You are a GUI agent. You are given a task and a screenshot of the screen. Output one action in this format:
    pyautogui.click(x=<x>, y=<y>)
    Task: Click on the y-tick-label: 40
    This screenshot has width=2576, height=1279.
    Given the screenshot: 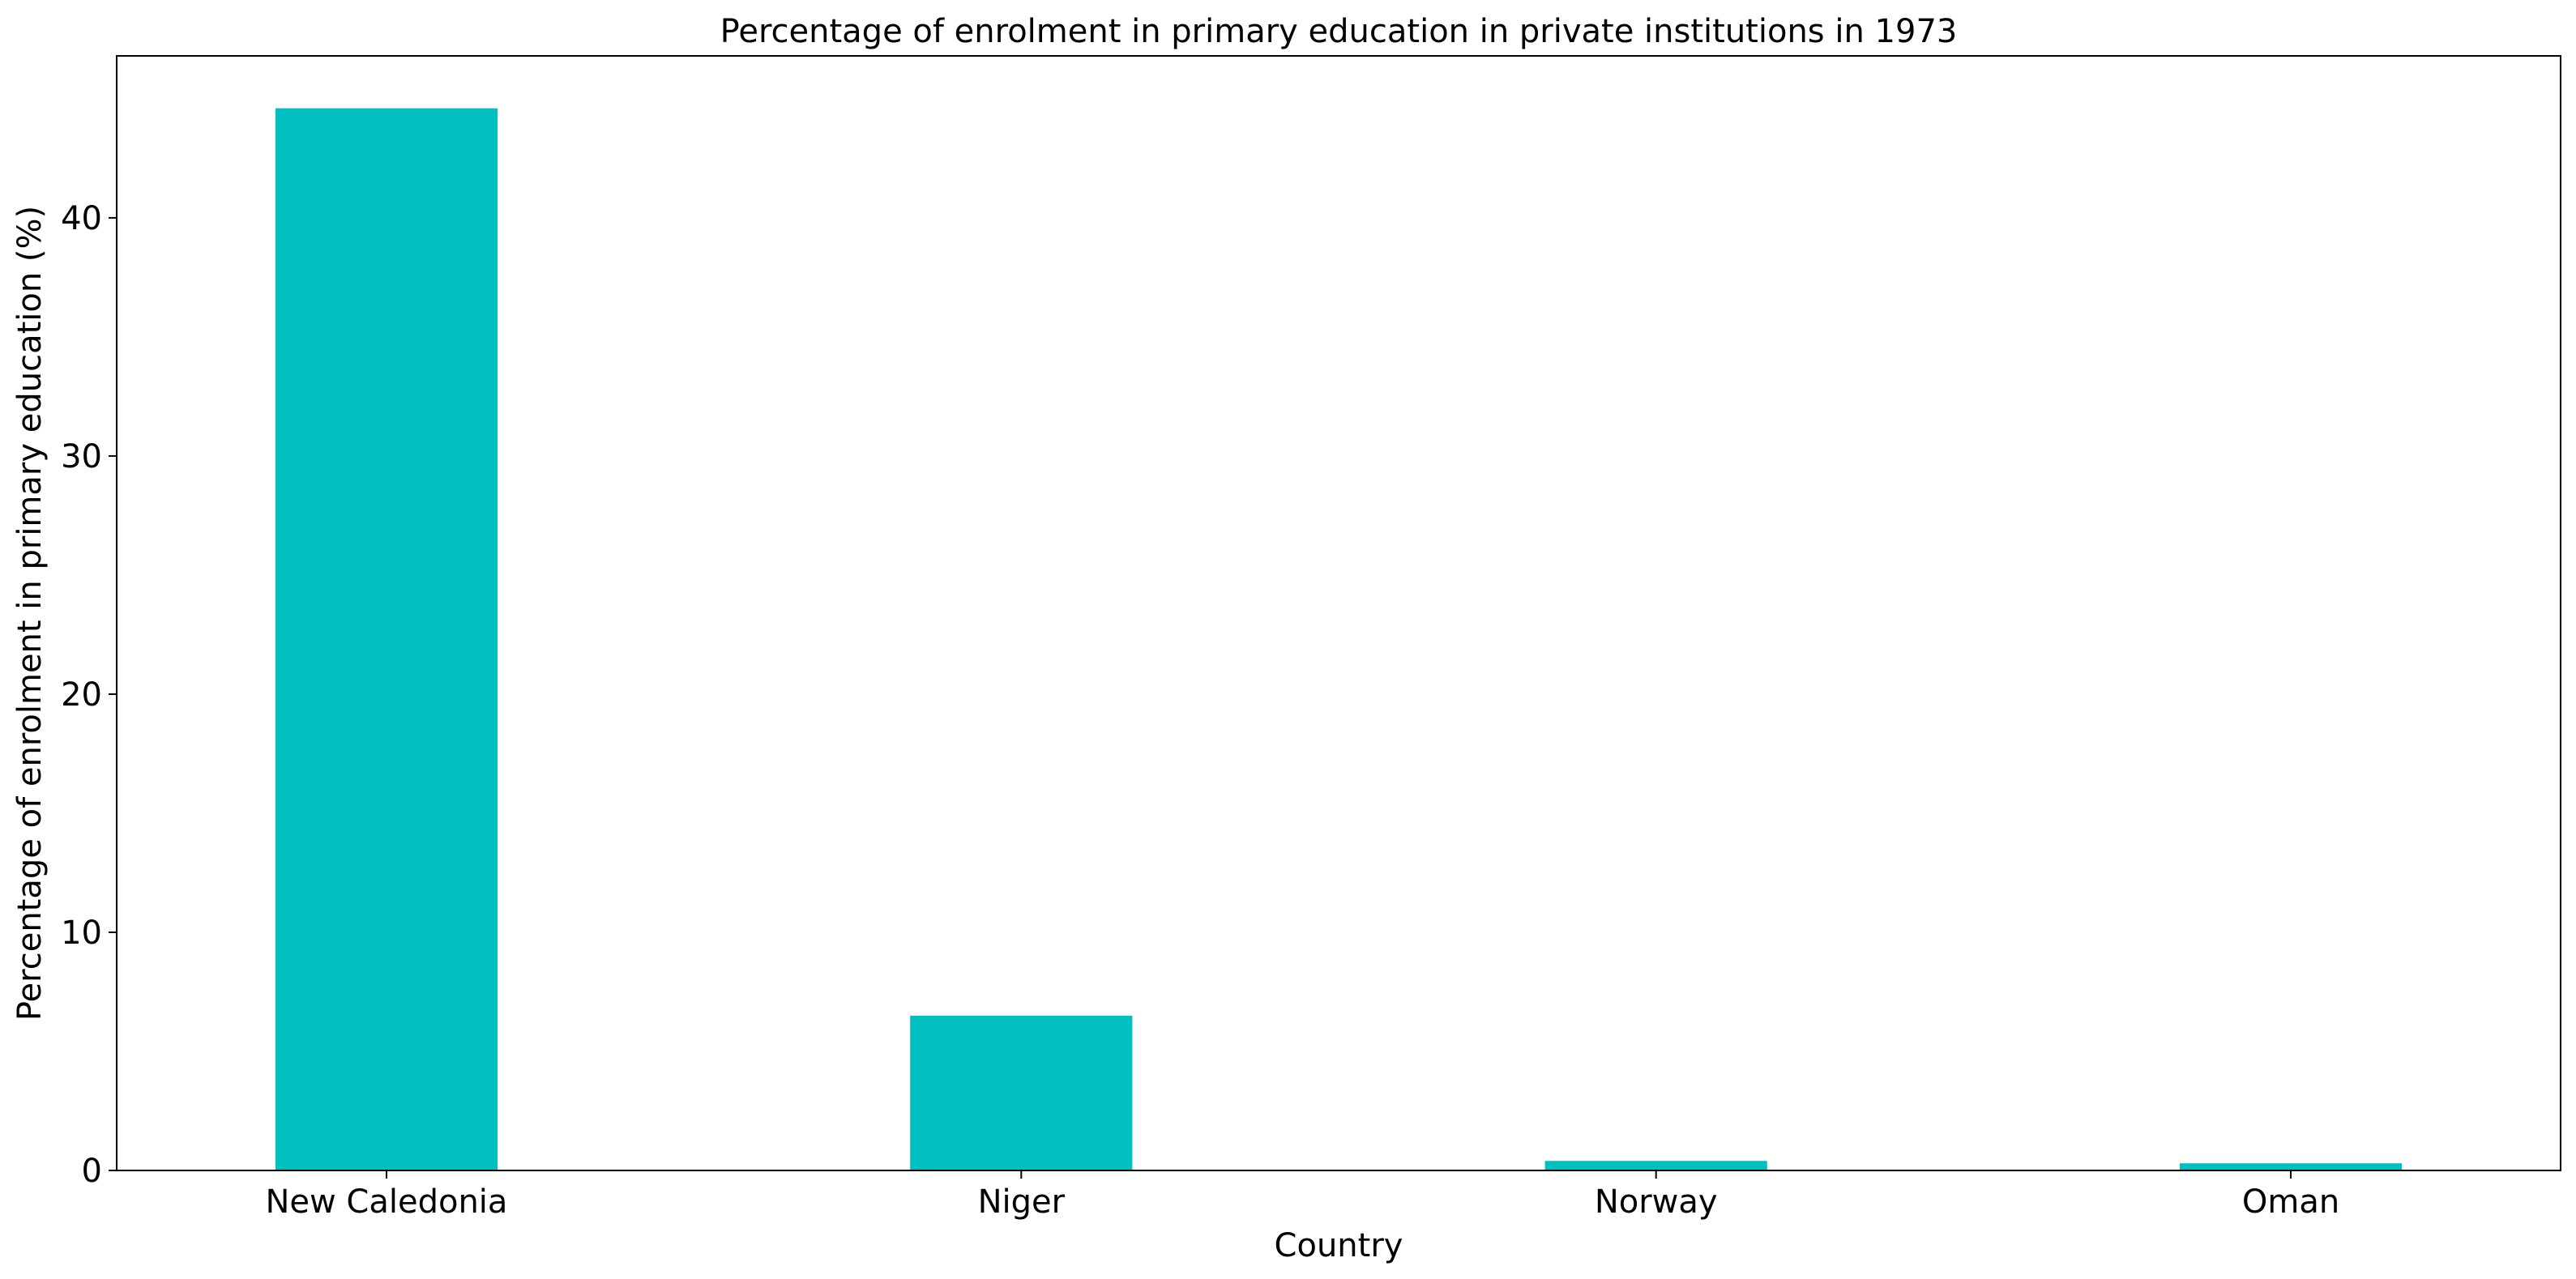 What is the action you would take?
    pyautogui.click(x=81, y=218)
    